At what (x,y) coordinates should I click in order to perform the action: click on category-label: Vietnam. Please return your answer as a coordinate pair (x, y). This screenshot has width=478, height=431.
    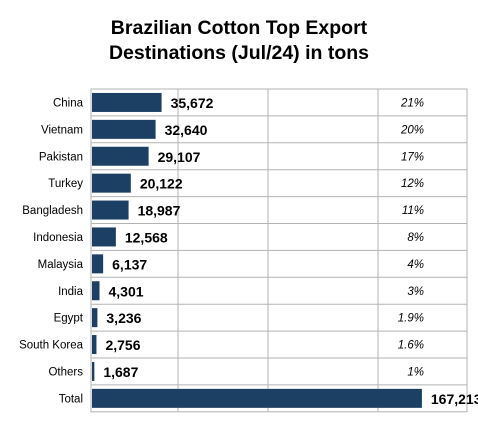
    Looking at the image, I should click on (62, 130).